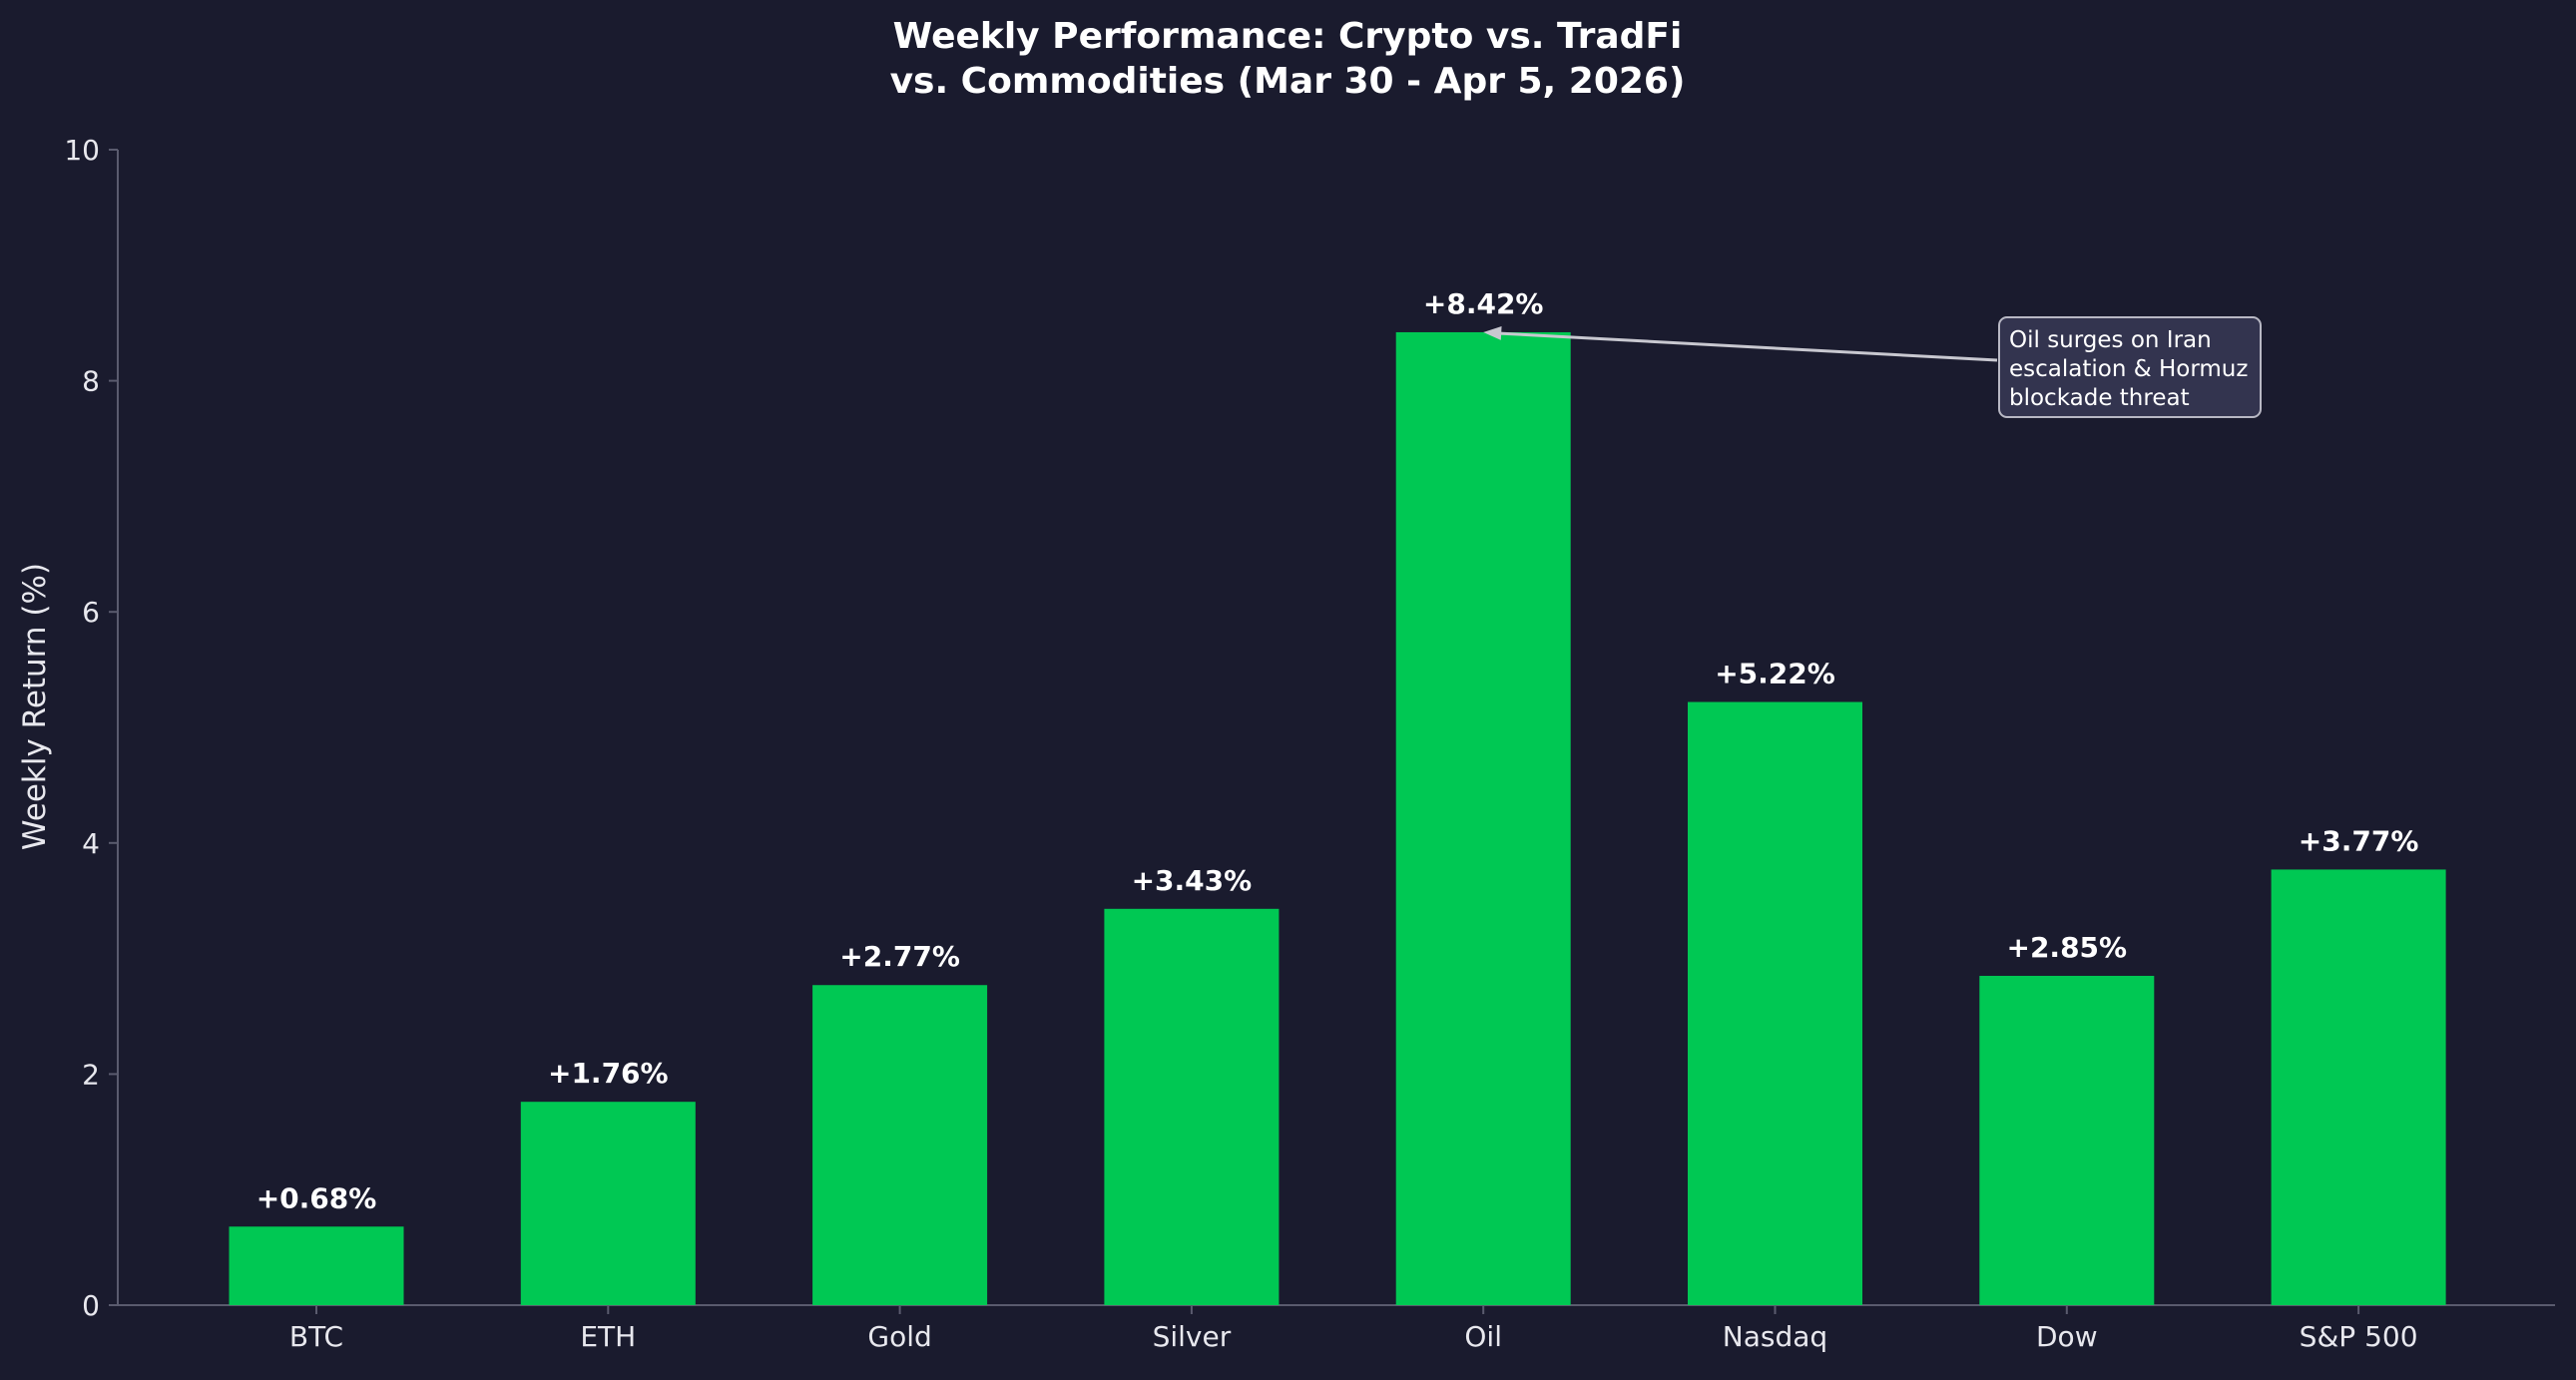 This screenshot has width=2576, height=1380. What do you see at coordinates (2110, 340) in the screenshot?
I see `annotation-text-line-1: Oil surges on Iran` at bounding box center [2110, 340].